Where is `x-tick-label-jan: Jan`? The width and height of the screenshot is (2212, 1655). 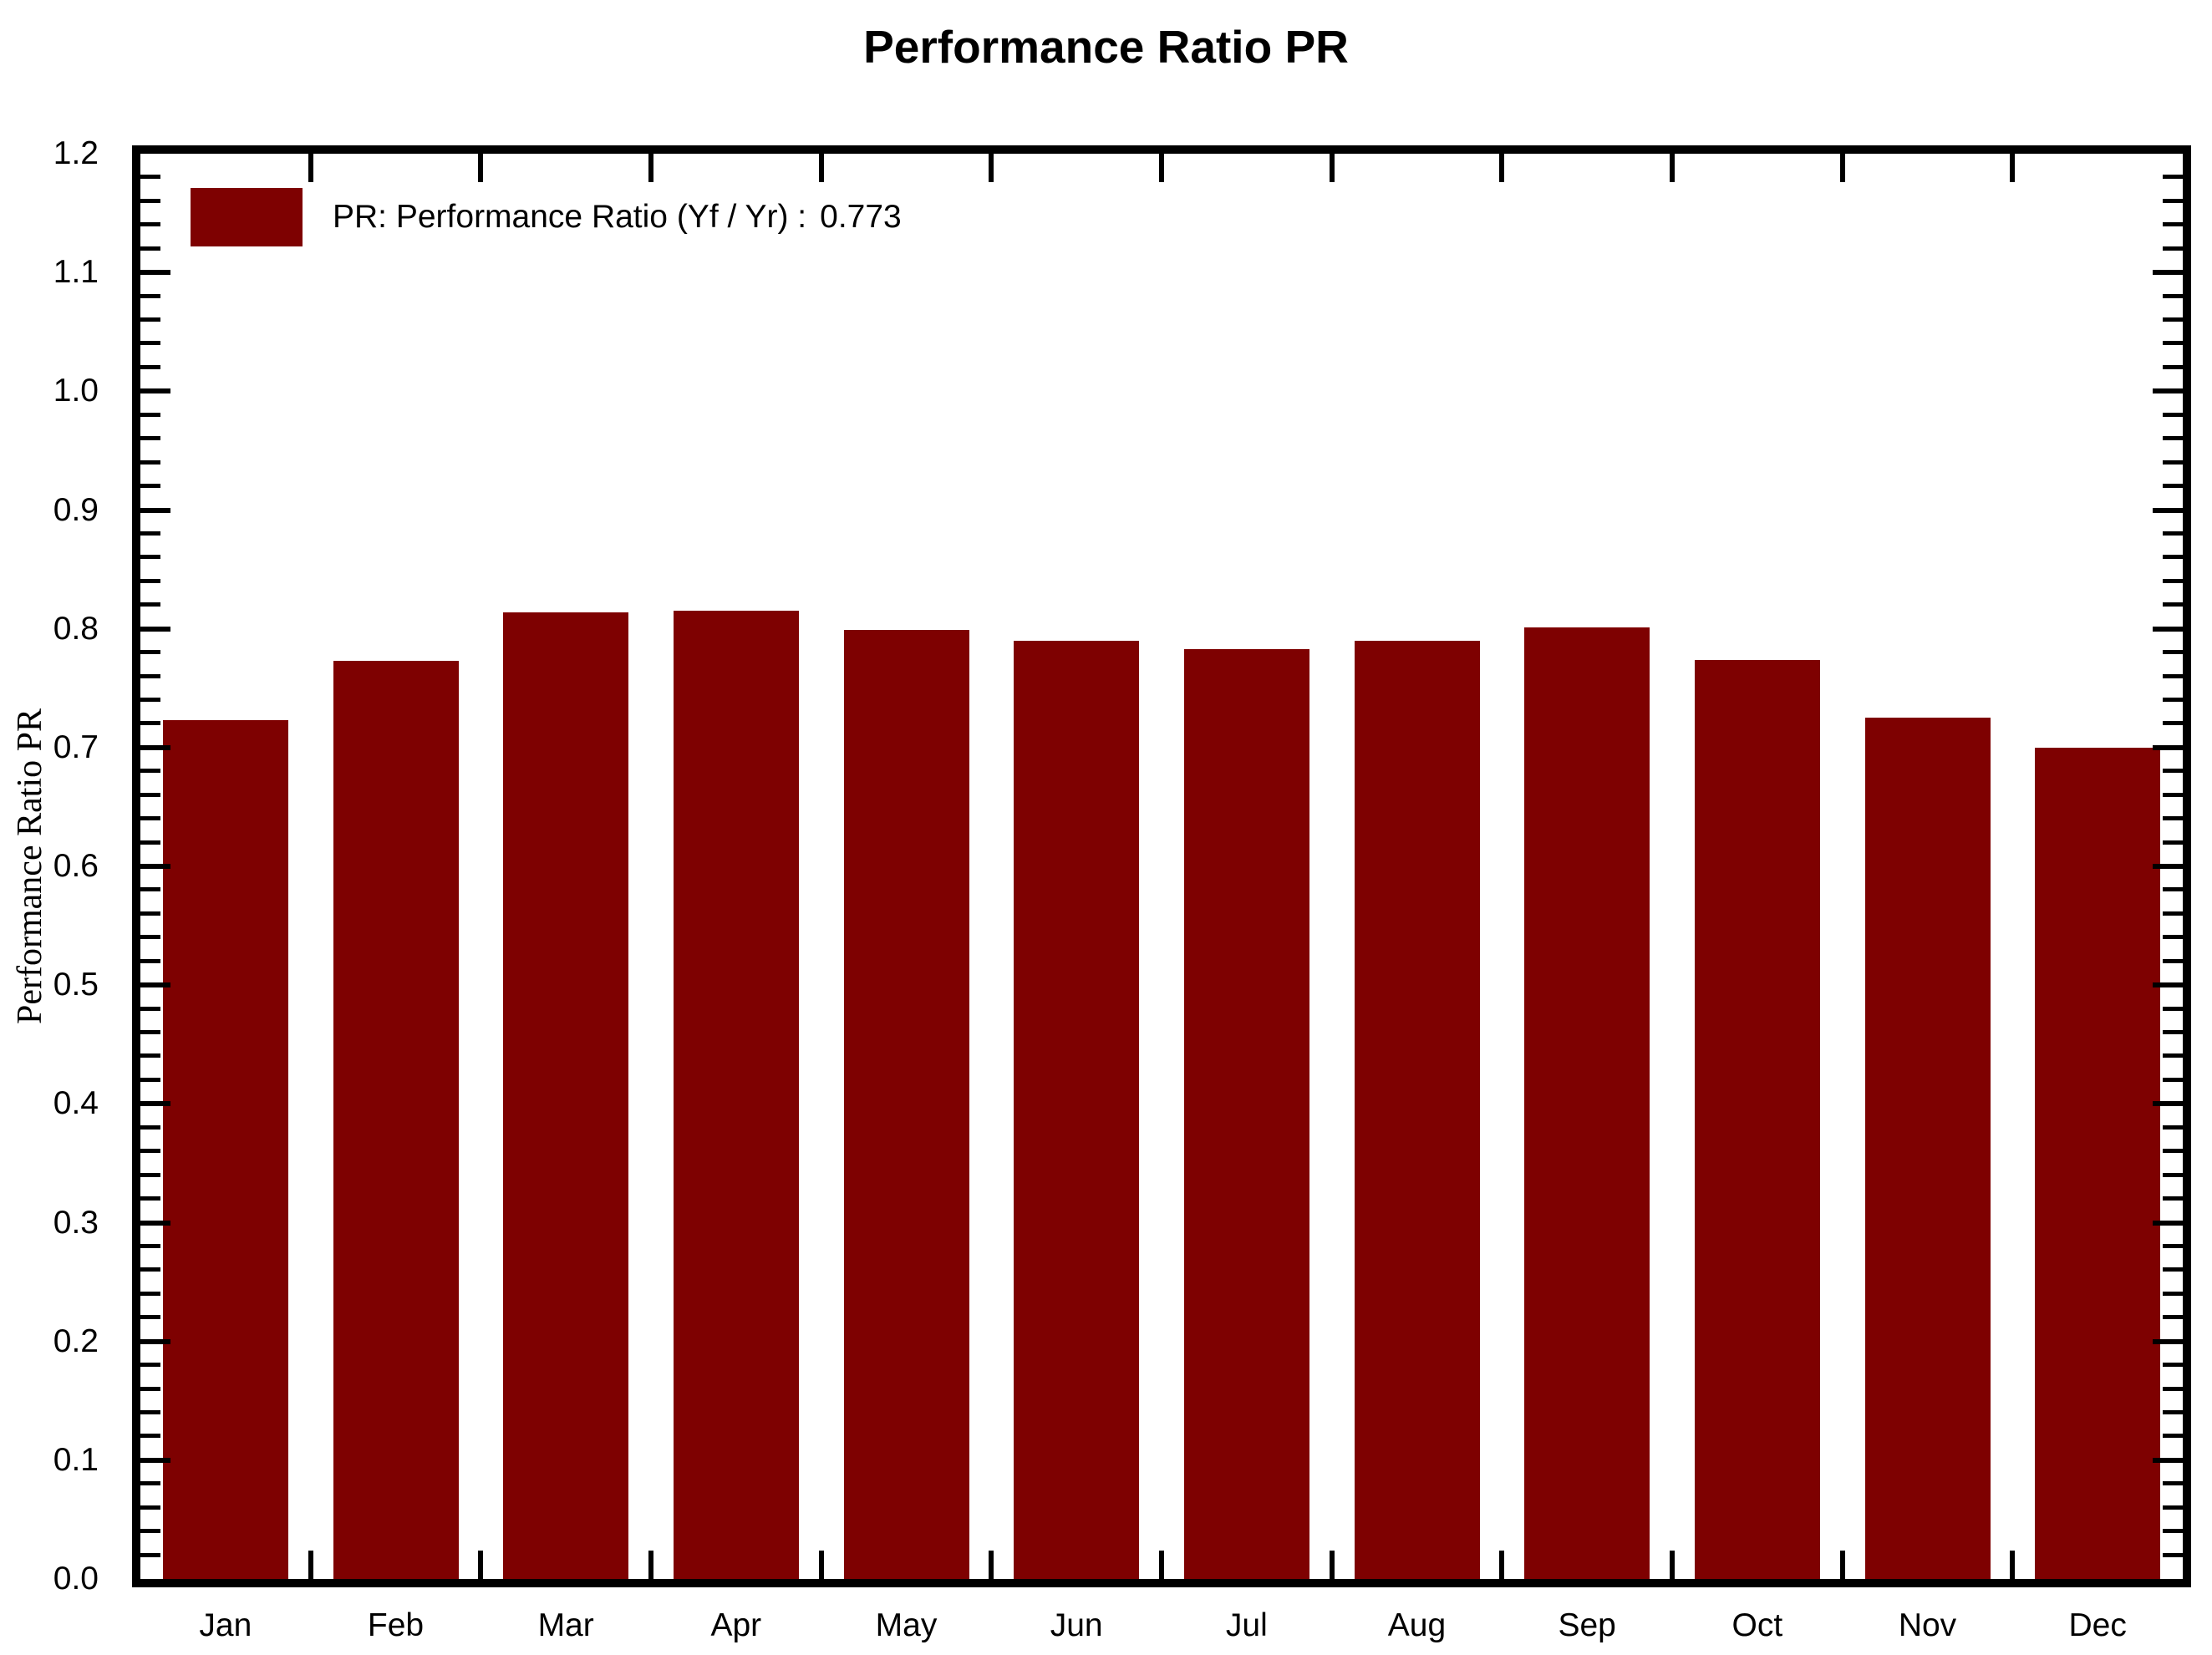 x-tick-label-jan: Jan is located at coordinates (225, 1625).